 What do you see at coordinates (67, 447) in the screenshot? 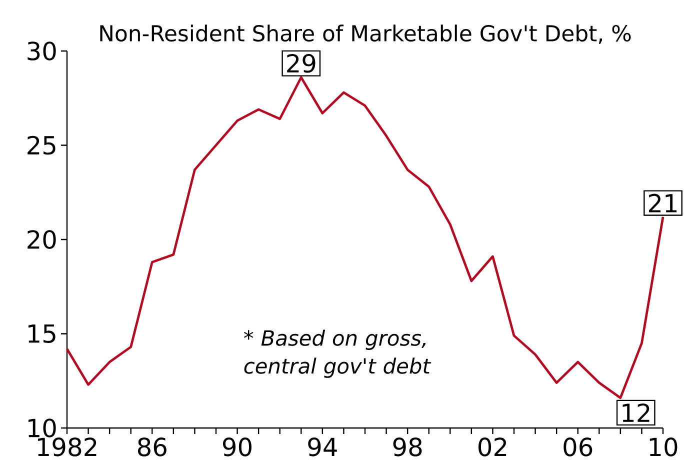
I see `x-tick-label: 1982` at bounding box center [67, 447].